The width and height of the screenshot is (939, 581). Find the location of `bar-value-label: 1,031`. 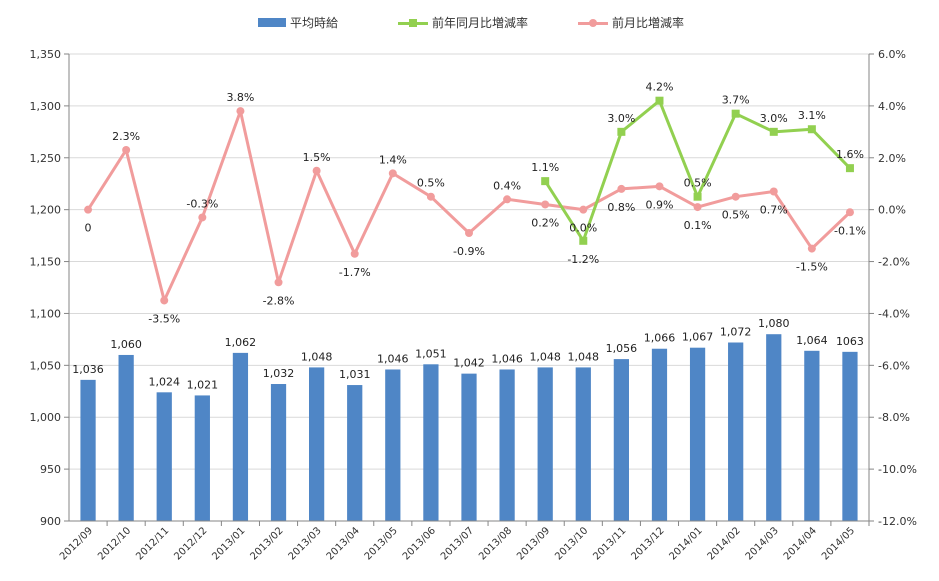

bar-value-label: 1,031 is located at coordinates (355, 374).